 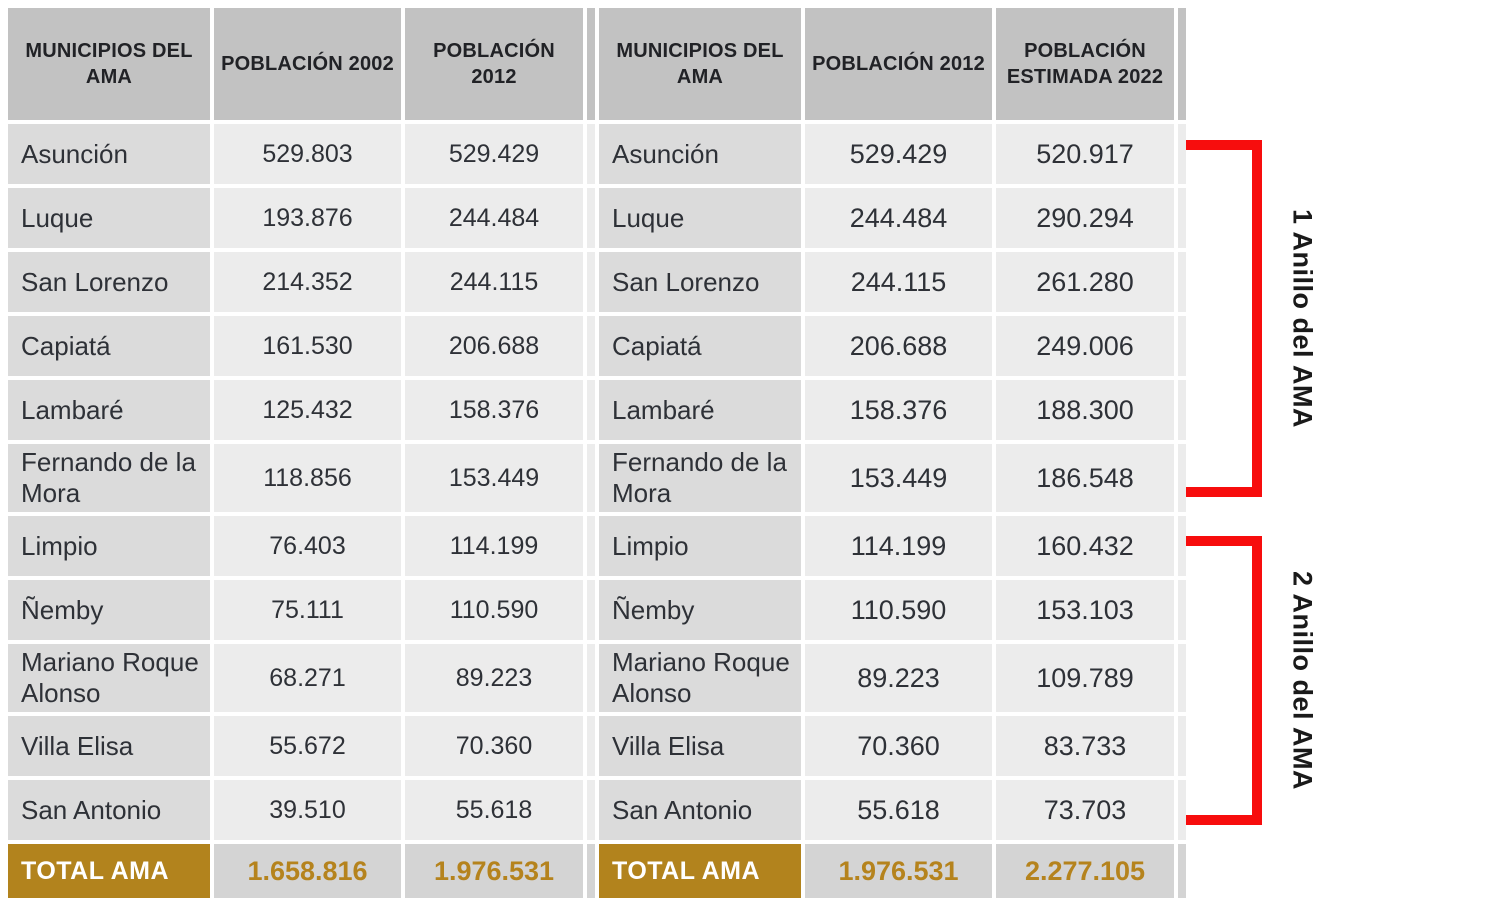 What do you see at coordinates (1224, 680) in the screenshot?
I see `anillo-2-bracket` at bounding box center [1224, 680].